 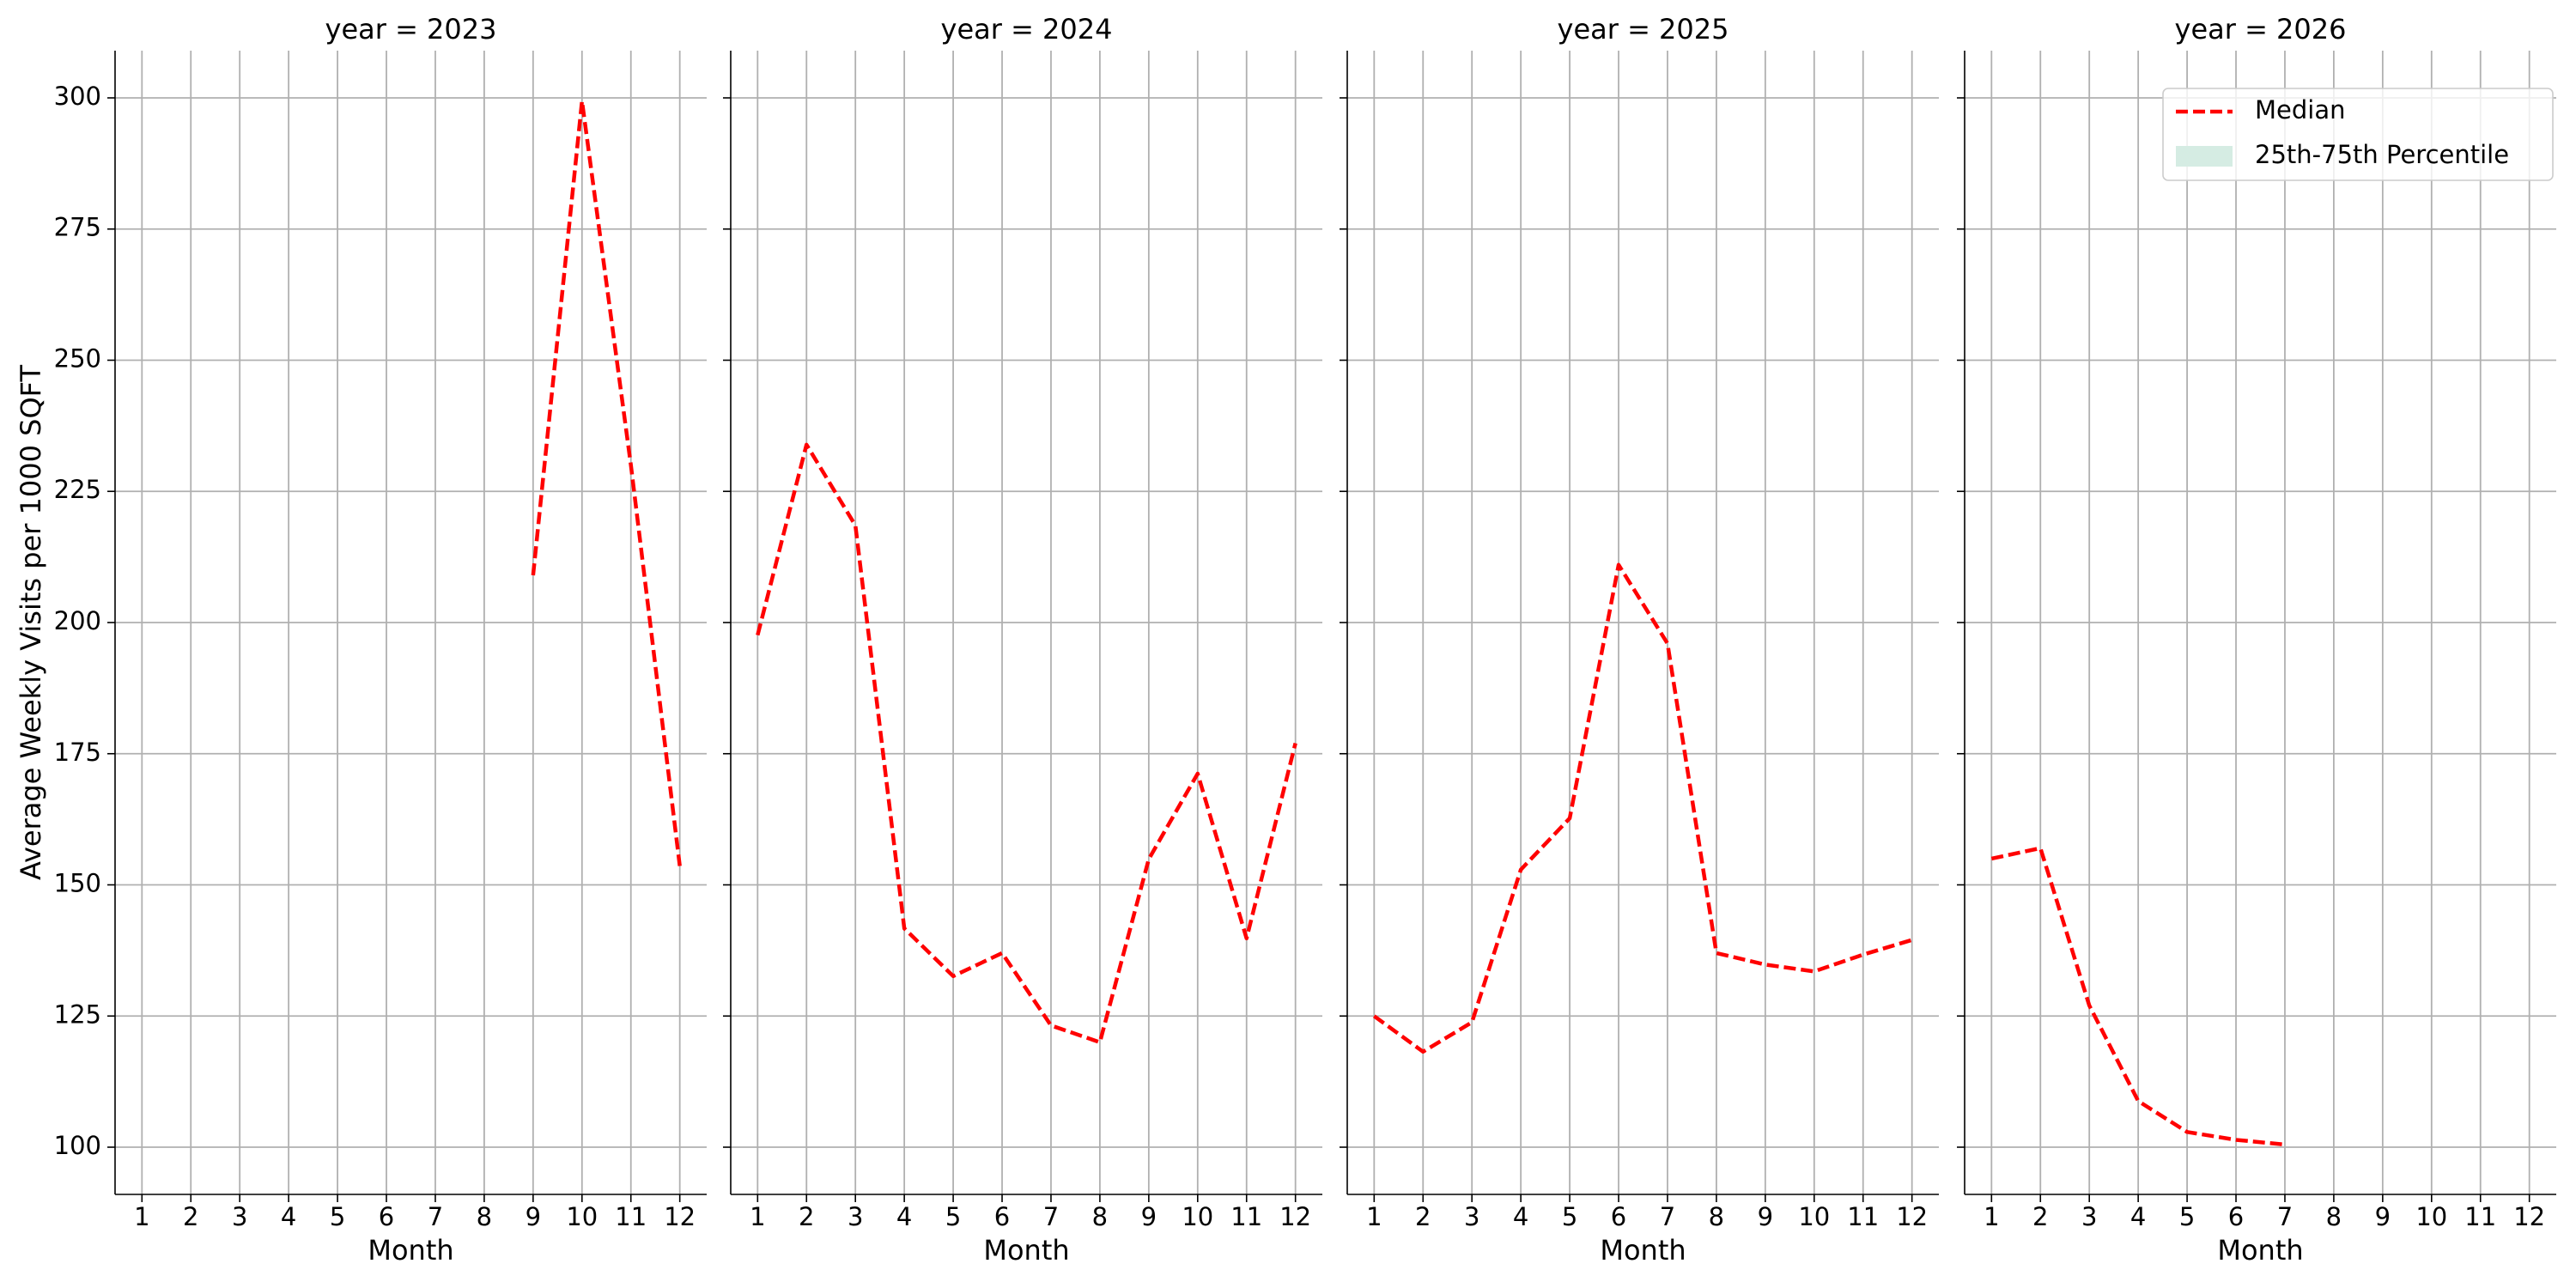 I want to click on legend-swatch, so click(x=2204, y=156).